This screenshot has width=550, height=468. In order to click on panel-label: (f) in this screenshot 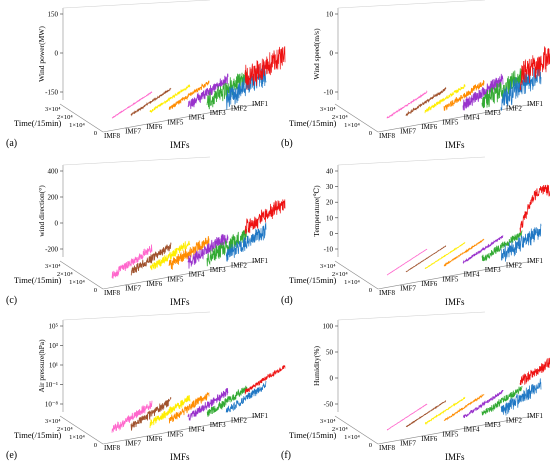, I will do `click(286, 455)`.